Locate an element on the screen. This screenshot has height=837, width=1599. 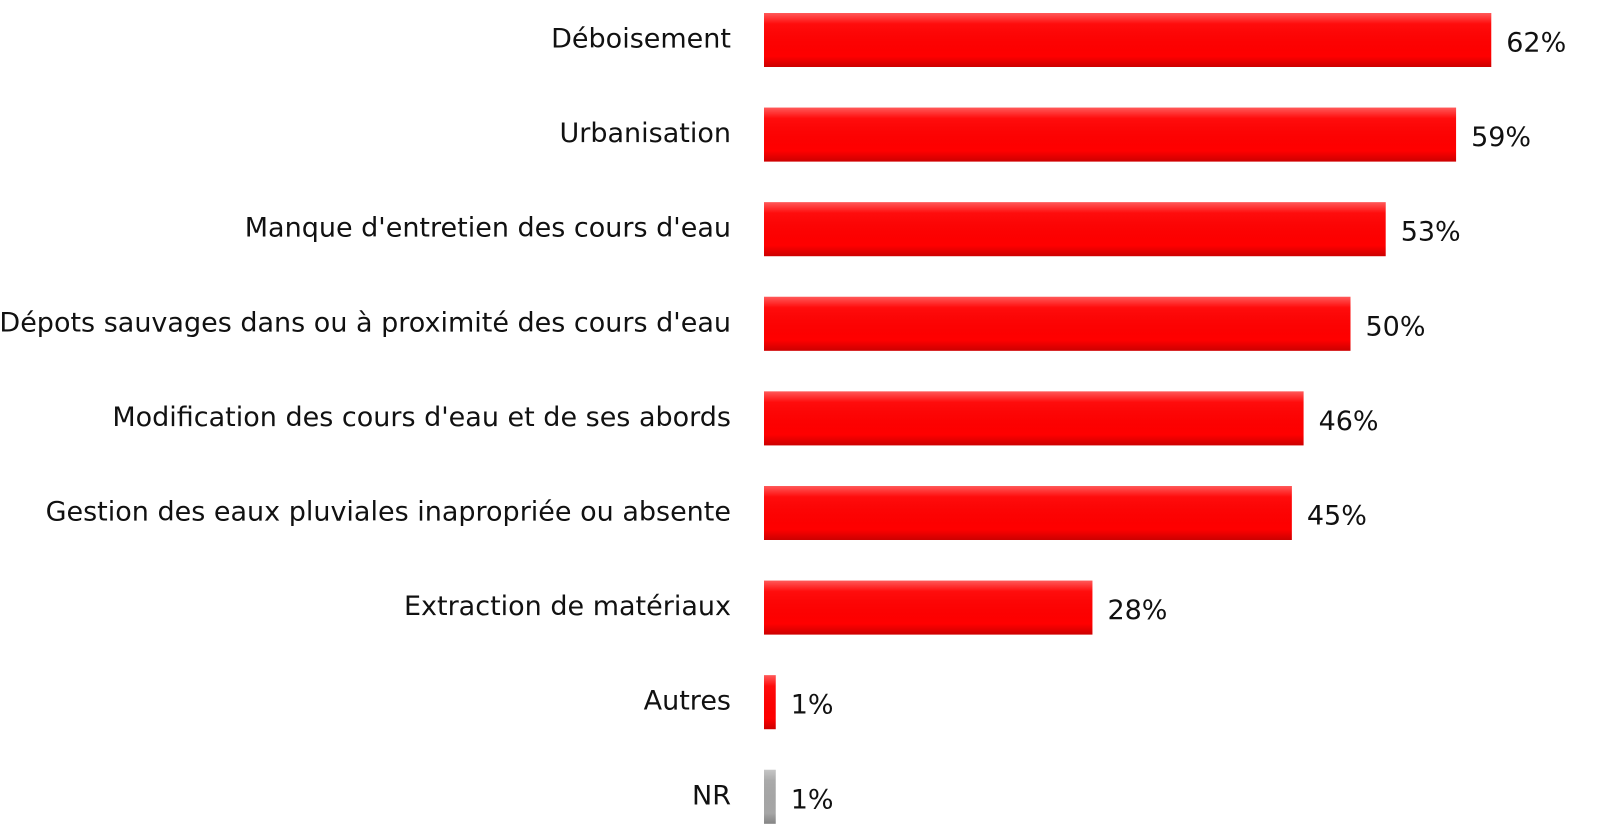
category-label: Extraction de matériaux is located at coordinates (567, 606).